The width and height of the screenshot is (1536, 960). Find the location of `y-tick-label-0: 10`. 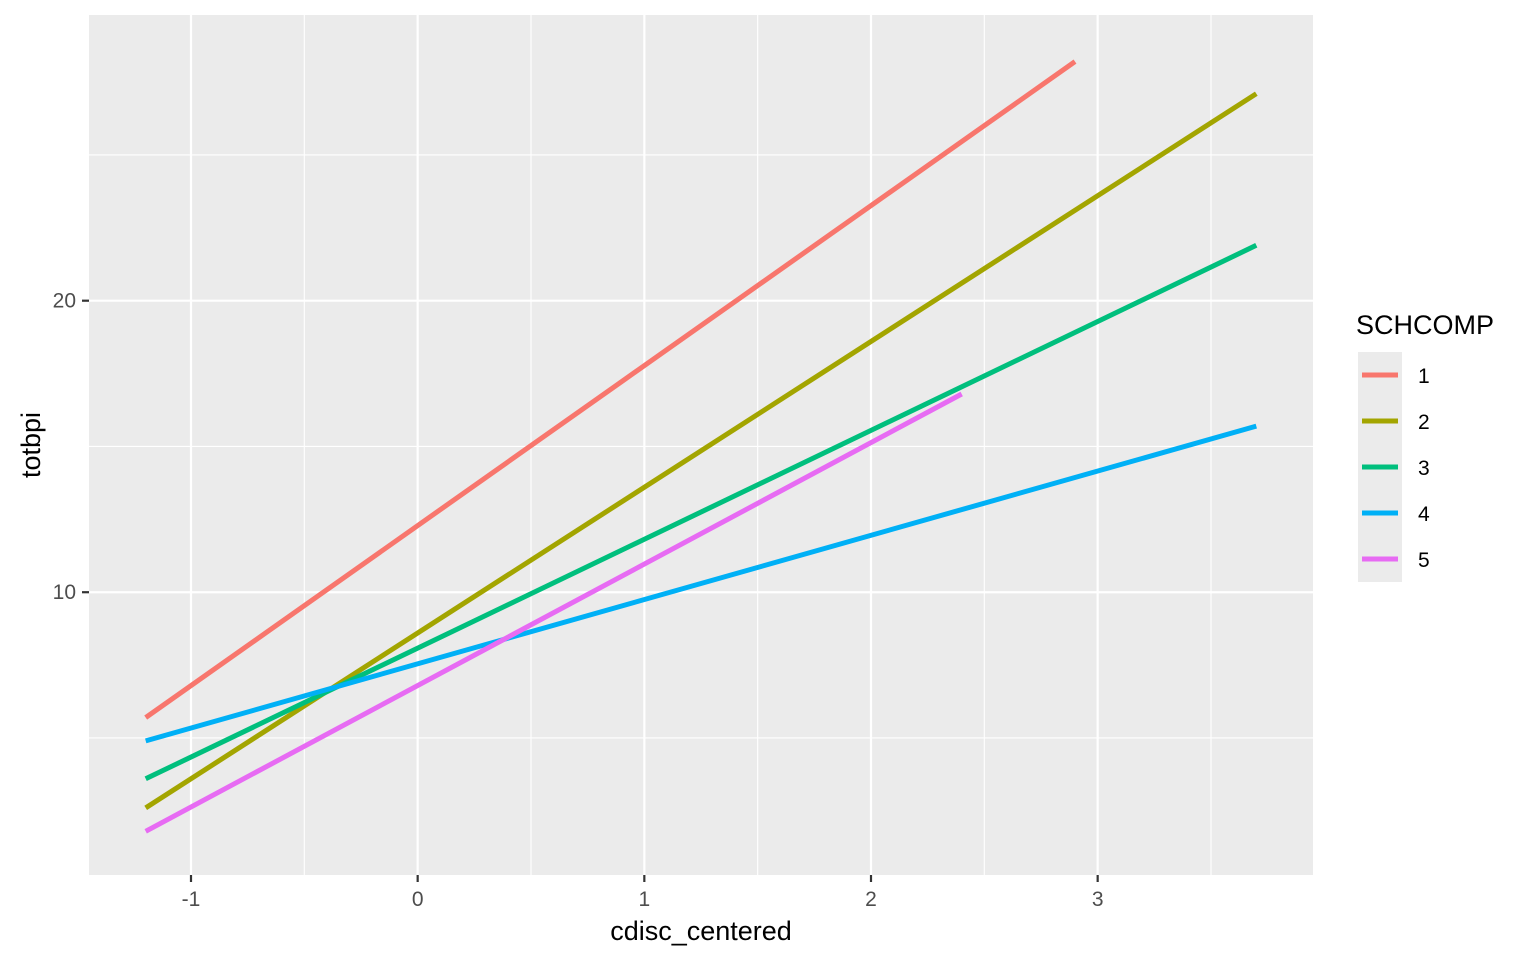

y-tick-label-0: 10 is located at coordinates (64, 592).